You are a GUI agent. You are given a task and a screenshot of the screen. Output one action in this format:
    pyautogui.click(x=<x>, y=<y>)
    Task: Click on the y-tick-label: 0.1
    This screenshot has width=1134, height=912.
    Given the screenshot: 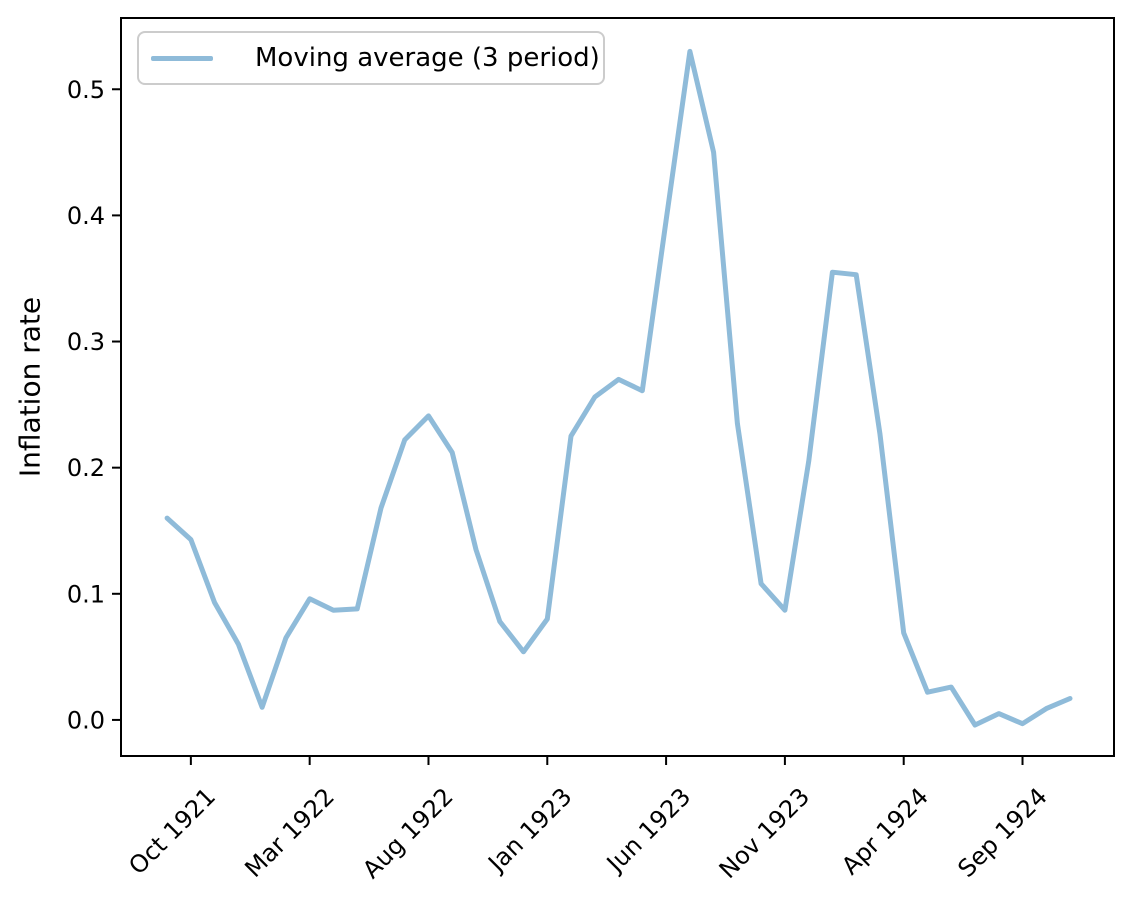 What is the action you would take?
    pyautogui.click(x=86, y=594)
    